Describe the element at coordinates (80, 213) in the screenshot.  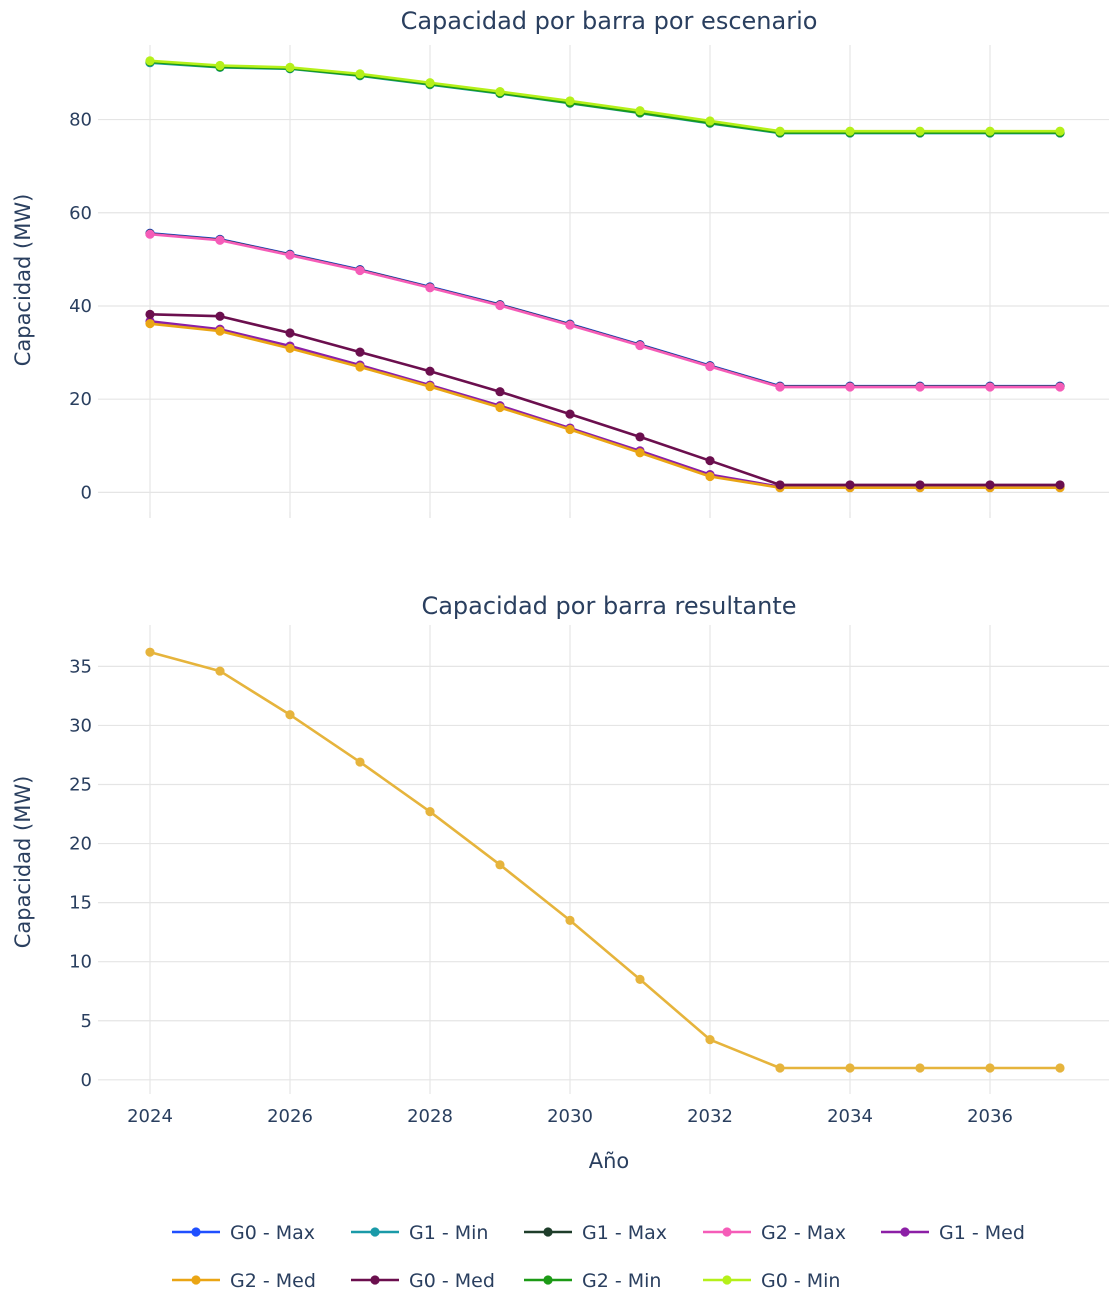
I see `y-tick-label: 60` at that location.